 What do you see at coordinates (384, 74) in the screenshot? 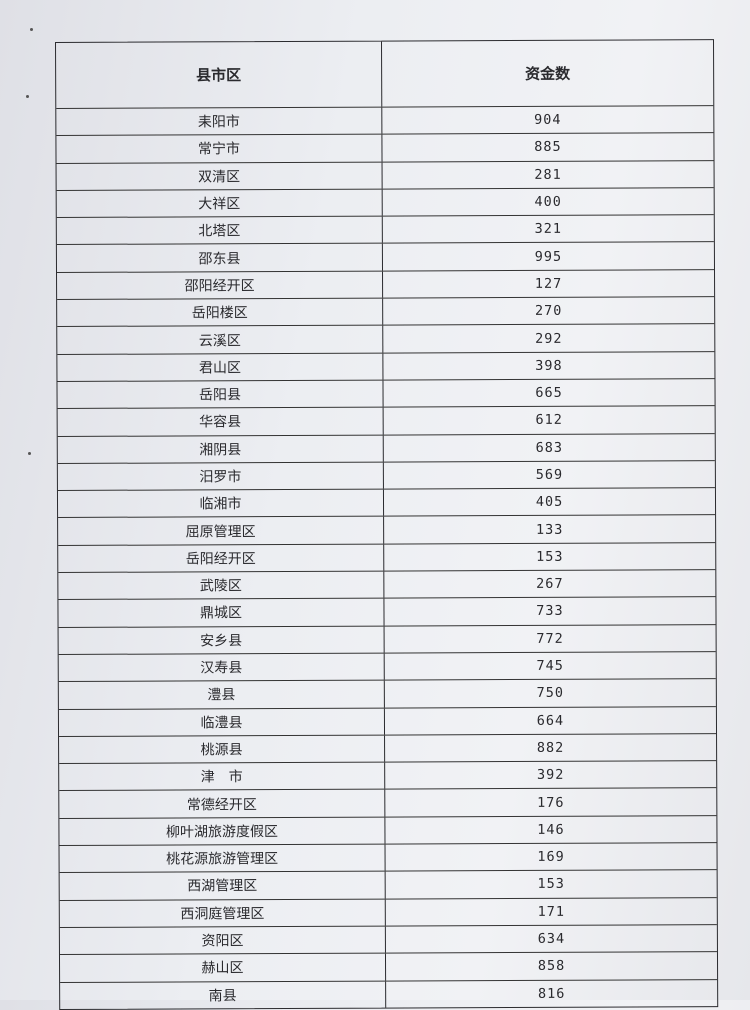
I see `table-header-row: 县市区 资金数` at bounding box center [384, 74].